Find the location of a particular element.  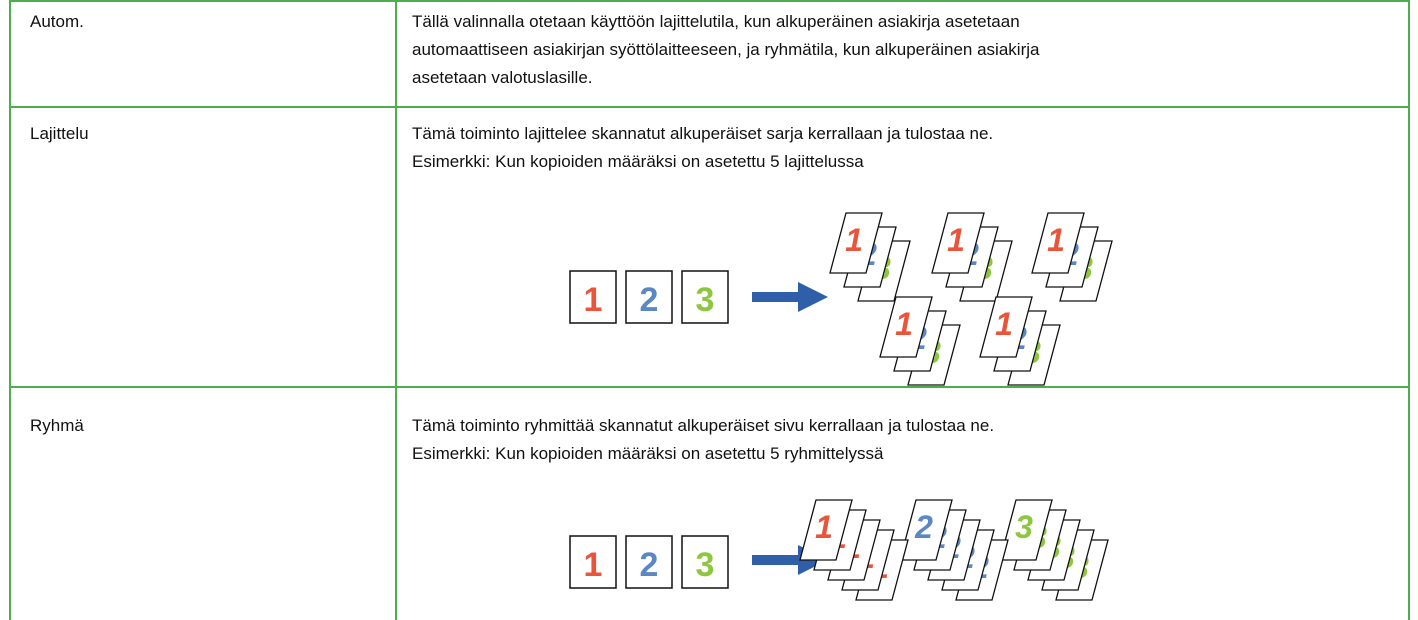

row-label: Autom. is located at coordinates (57, 21).